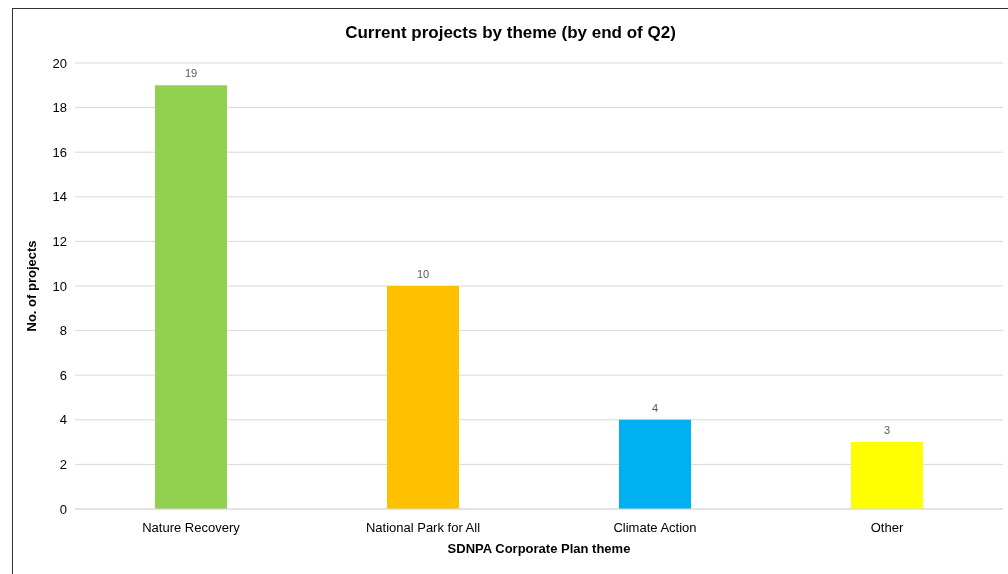 The image size is (1008, 574). What do you see at coordinates (31, 286) in the screenshot?
I see `y-axis-title: No. of projects` at bounding box center [31, 286].